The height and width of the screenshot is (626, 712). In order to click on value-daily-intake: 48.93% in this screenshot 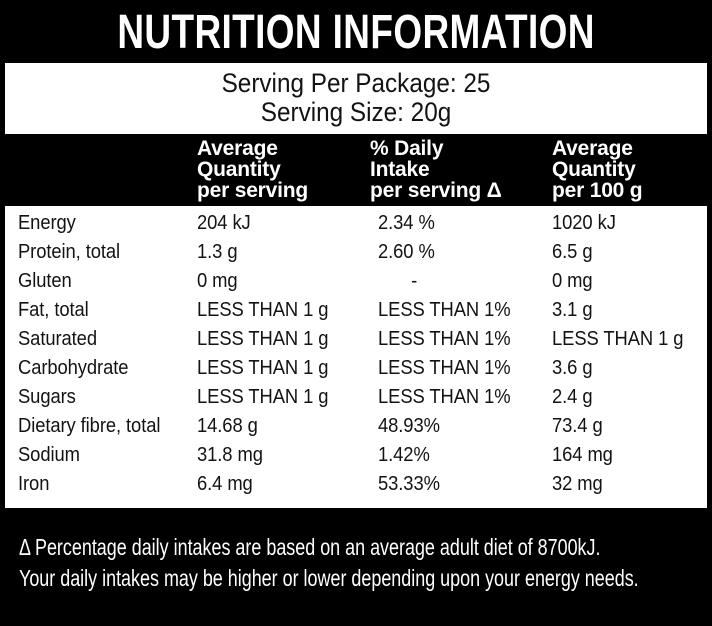, I will do `click(409, 426)`.